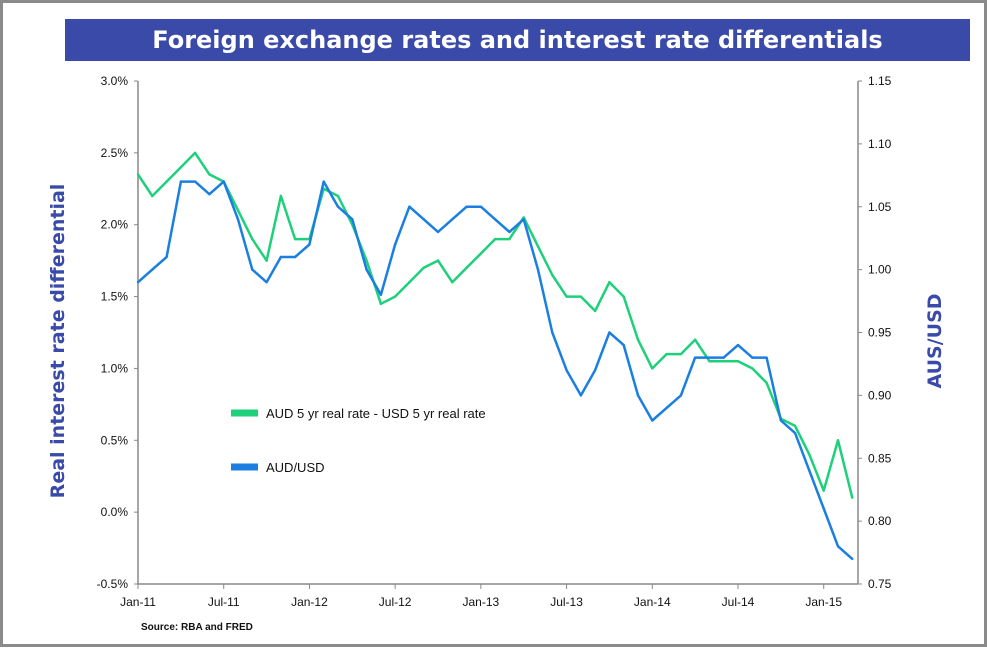  I want to click on y-tick-label: 2.0%, so click(115, 225).